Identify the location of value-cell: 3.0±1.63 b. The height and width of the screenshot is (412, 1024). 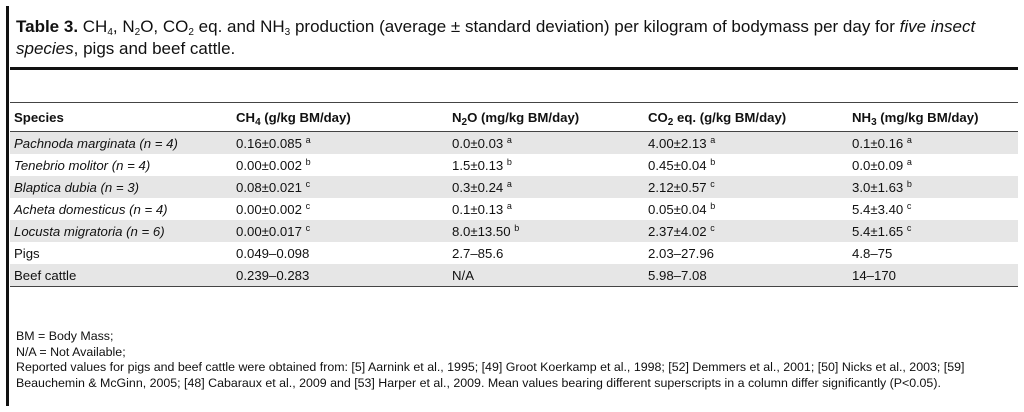
(933, 187).